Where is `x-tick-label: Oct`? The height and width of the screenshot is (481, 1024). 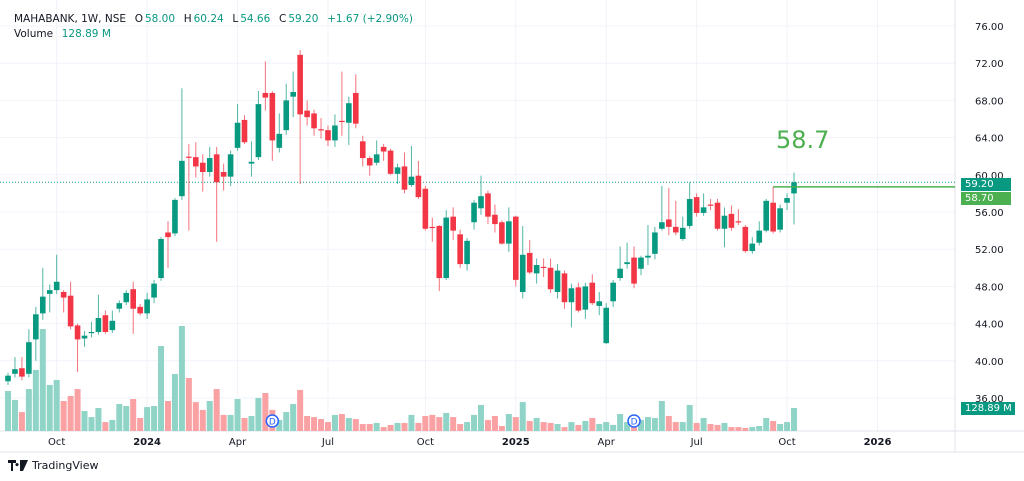
x-tick-label: Oct is located at coordinates (56, 442).